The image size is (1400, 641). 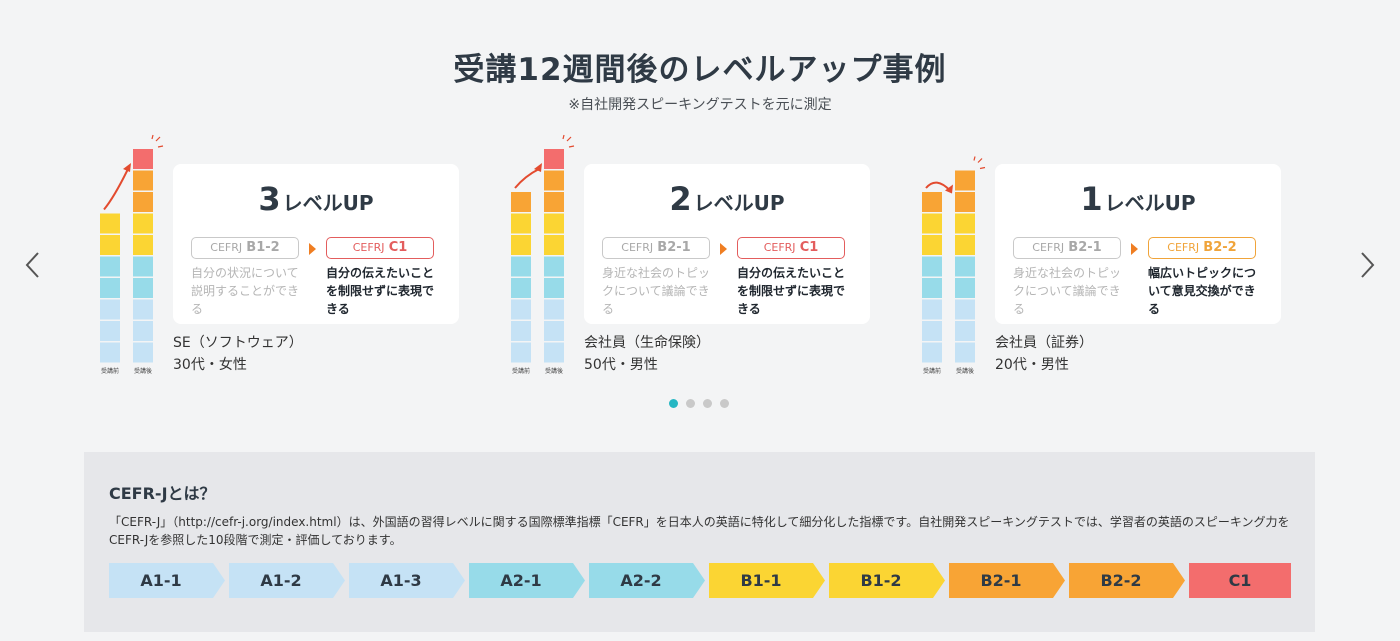 What do you see at coordinates (647, 580) in the screenshot?
I see `cefr-step-a2-2: A2-2` at bounding box center [647, 580].